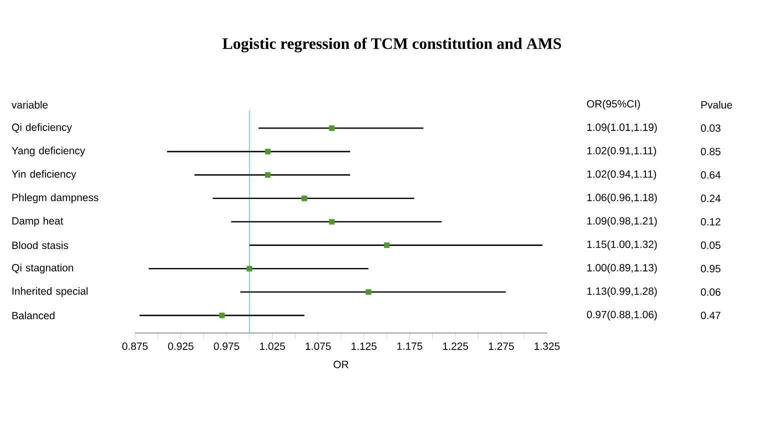 The image size is (767, 426). I want to click on y-tick-label: Qi stagnation, so click(43, 269).